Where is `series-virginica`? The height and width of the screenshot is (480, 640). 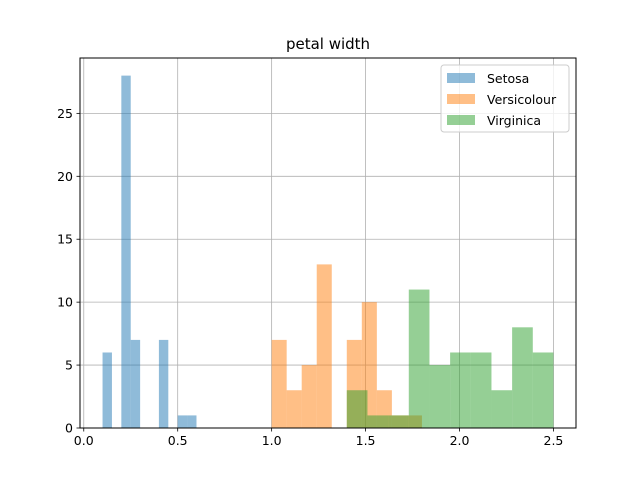 series-virginica is located at coordinates (450, 358).